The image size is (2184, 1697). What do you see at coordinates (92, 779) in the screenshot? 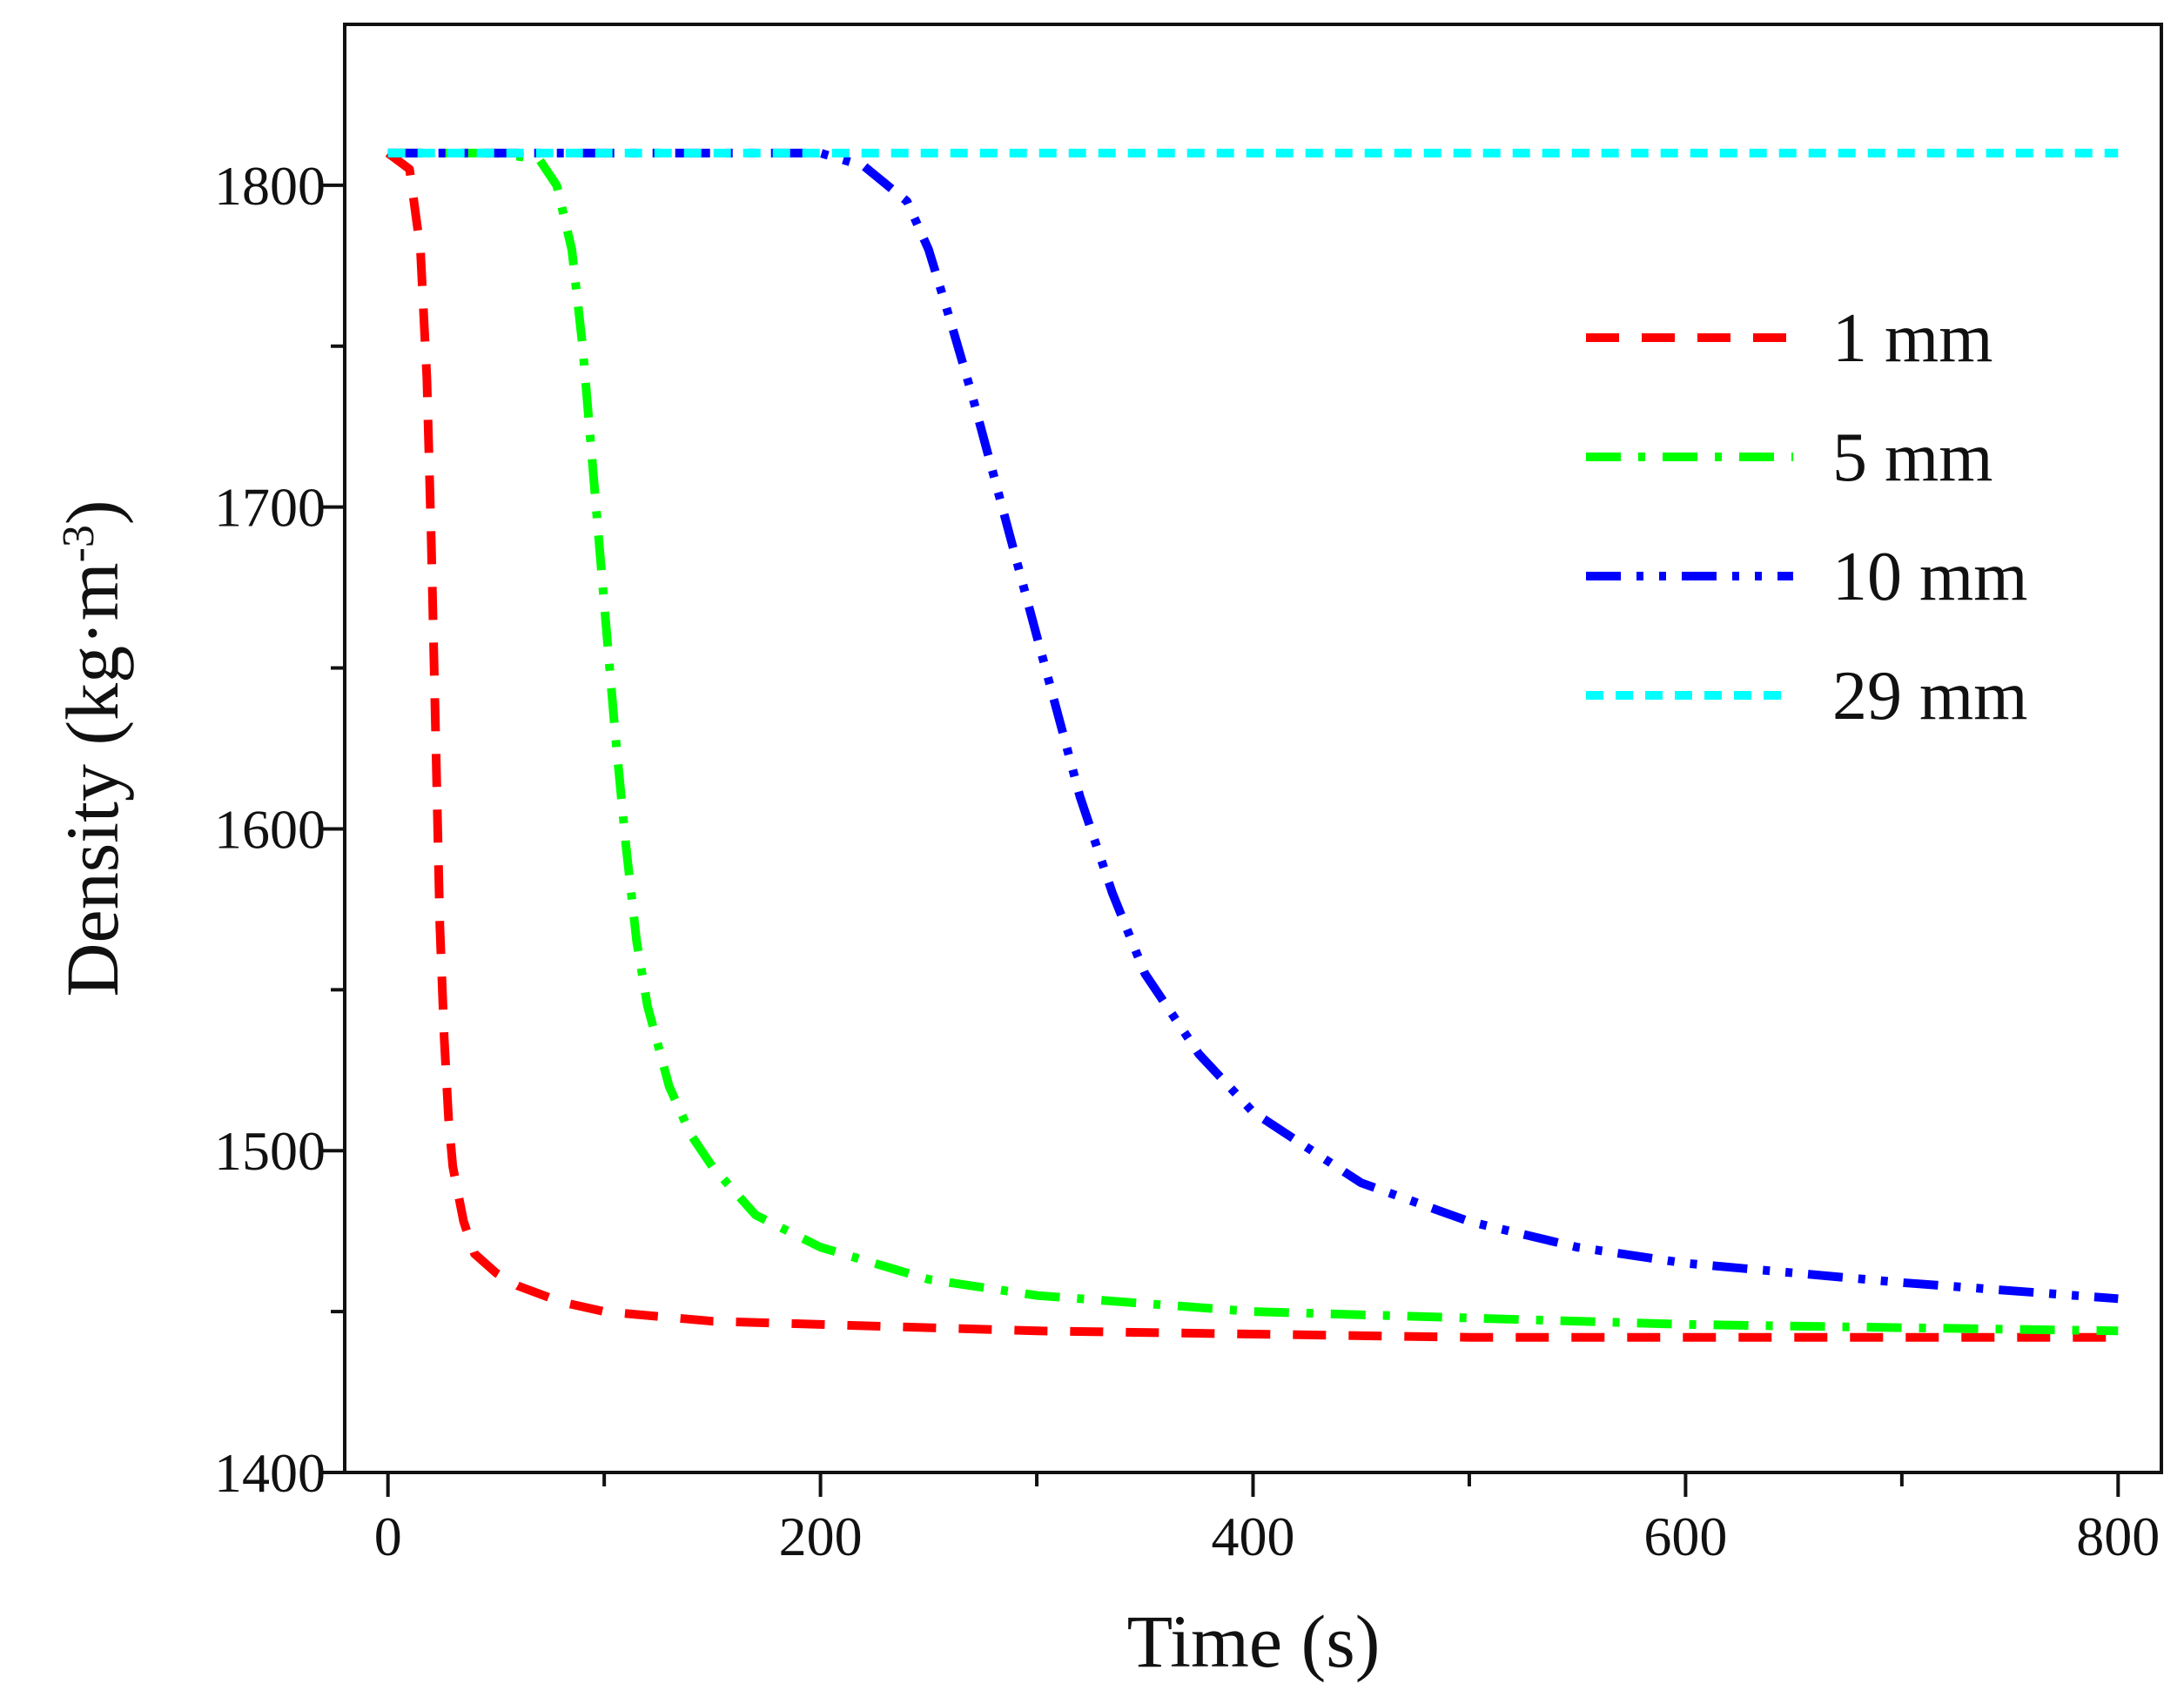
I see `y-axis-title-main: Density (kg·m` at bounding box center [92, 779].